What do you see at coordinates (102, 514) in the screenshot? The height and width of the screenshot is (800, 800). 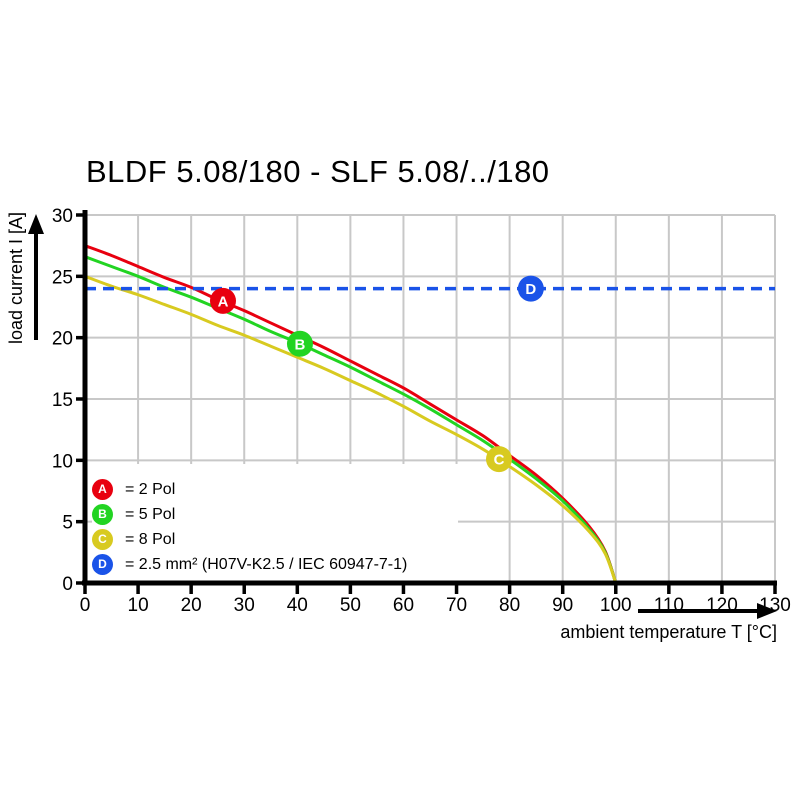 I see `legend-badge-b: B` at bounding box center [102, 514].